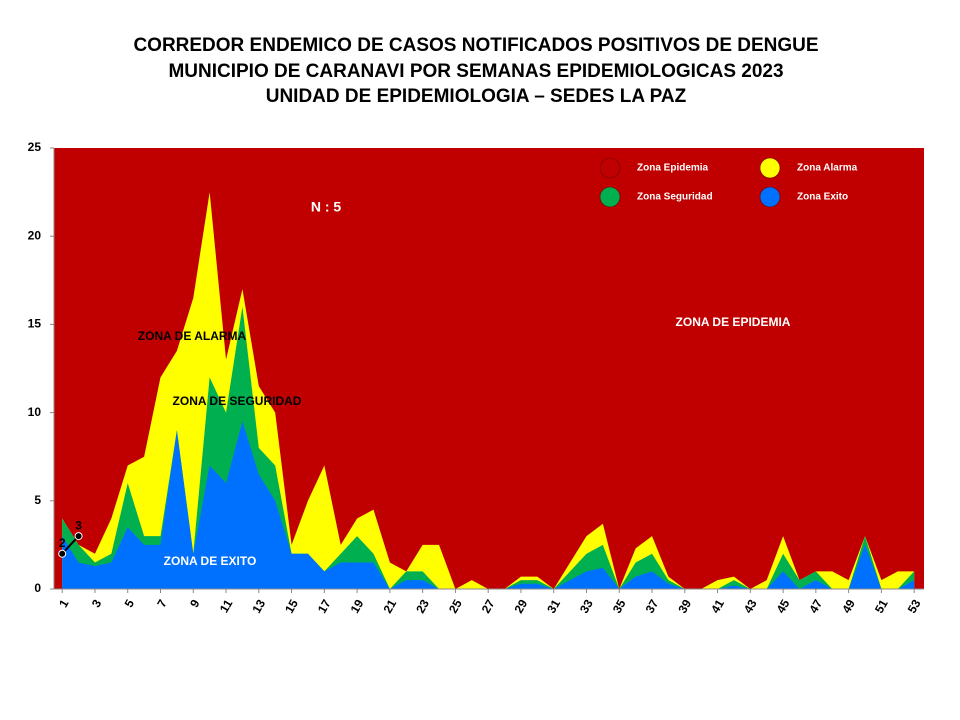 This screenshot has width=960, height=720. What do you see at coordinates (488, 606) in the screenshot?
I see `x-tick-label: 27` at bounding box center [488, 606].